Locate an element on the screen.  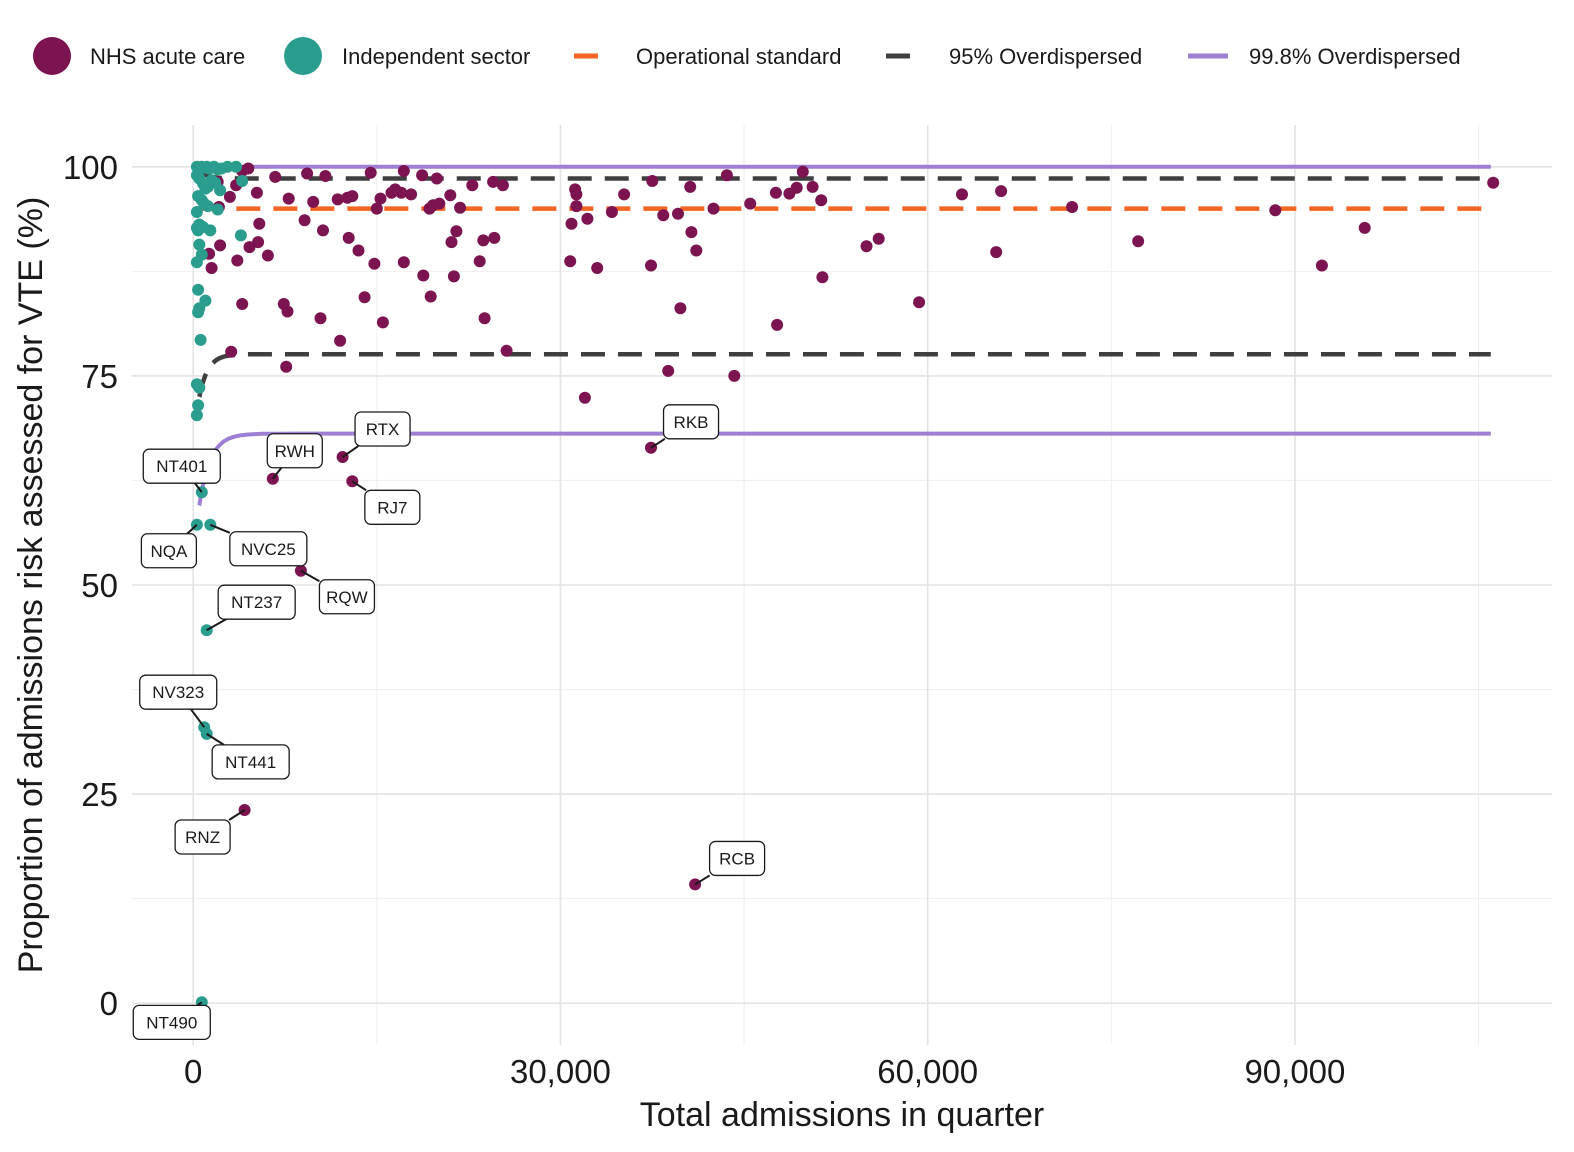
legend-label: NHS acute care is located at coordinates (167, 56).